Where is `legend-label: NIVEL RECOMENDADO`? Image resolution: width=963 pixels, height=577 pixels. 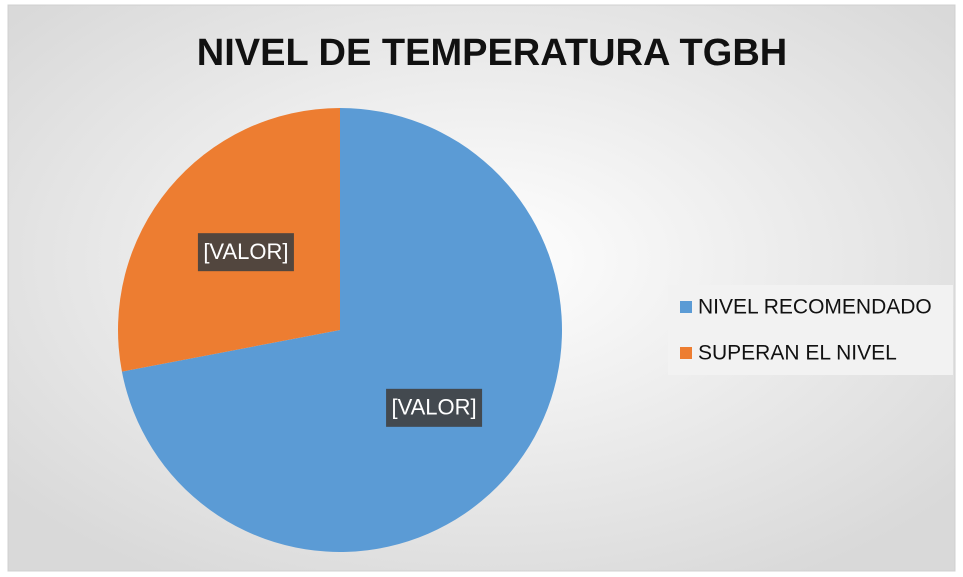
legend-label: NIVEL RECOMENDADO is located at coordinates (815, 307).